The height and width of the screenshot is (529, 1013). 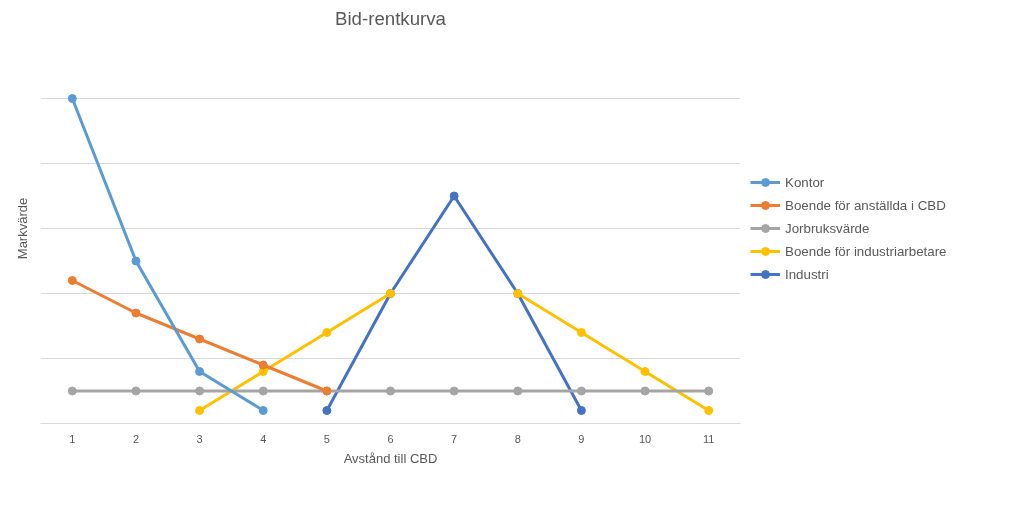 What do you see at coordinates (708, 438) in the screenshot?
I see `x-tick-label: 11` at bounding box center [708, 438].